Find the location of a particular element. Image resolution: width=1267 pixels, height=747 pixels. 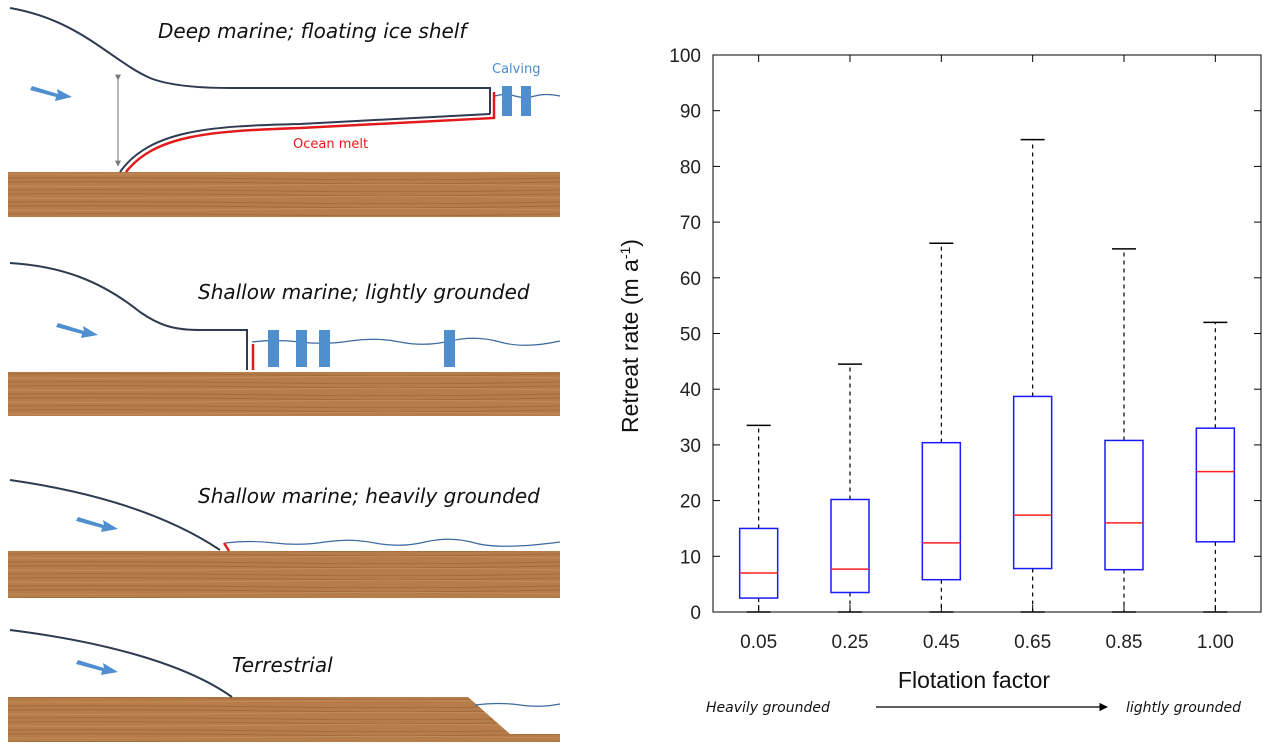

scenario-title-heavily-grounded: Shallow marine; heavily grounded is located at coordinates (369, 496).